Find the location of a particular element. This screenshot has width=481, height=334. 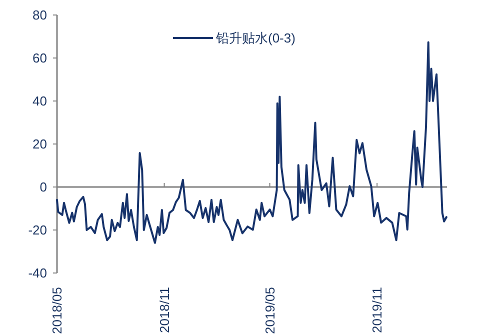

y-tick-label: -40 is located at coordinates (37, 273).